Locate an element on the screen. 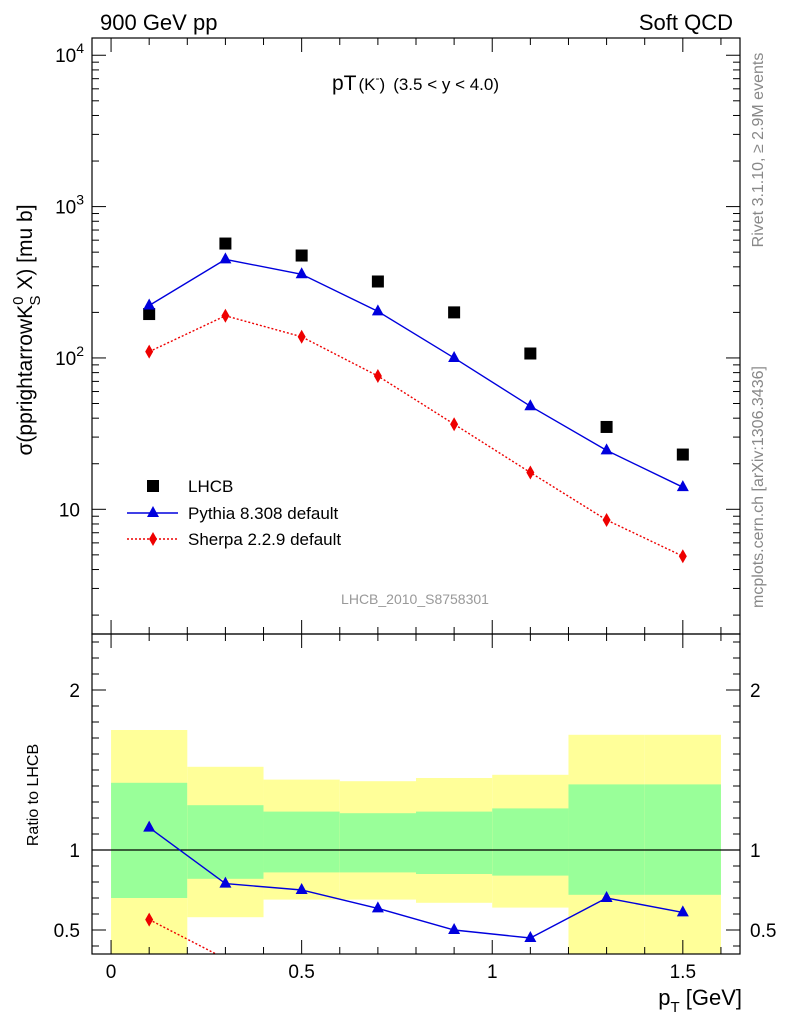 The height and width of the screenshot is (1024, 786). ratio-series is located at coordinates (416, 887).